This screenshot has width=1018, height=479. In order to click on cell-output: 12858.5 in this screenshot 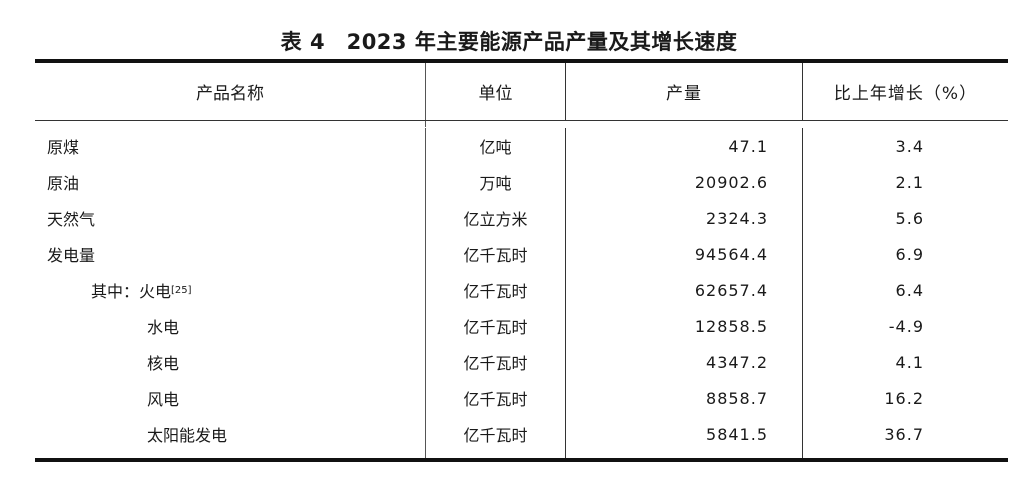, I will do `click(684, 326)`.